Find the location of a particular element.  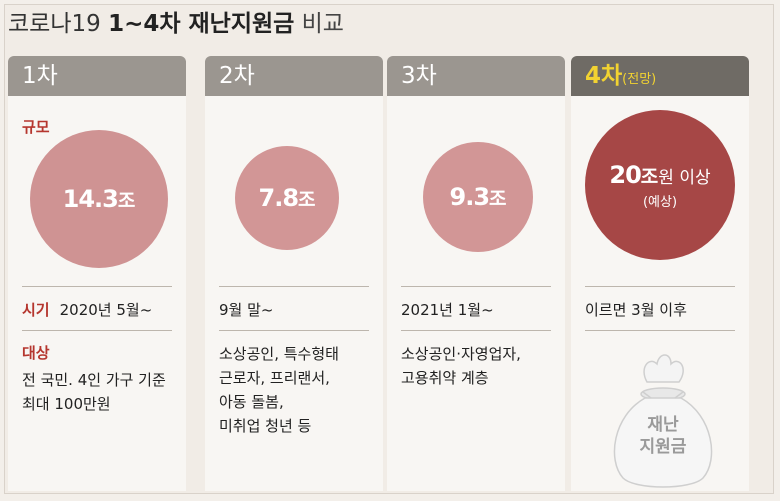

title-suffix: 비교 is located at coordinates (322, 24).